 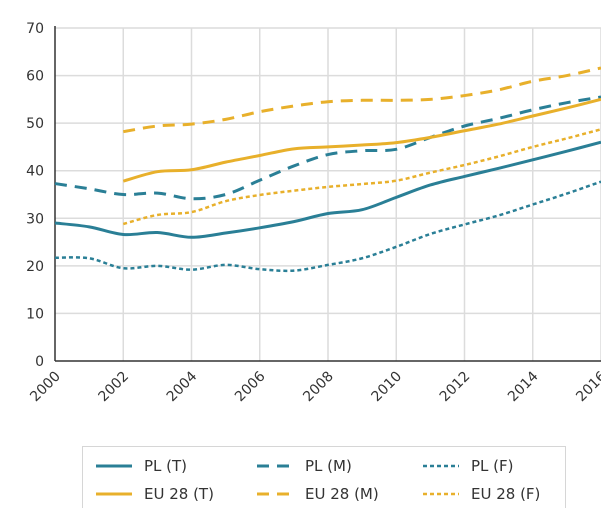 What do you see at coordinates (35, 77) in the screenshot?
I see `y-tick-label: 60` at bounding box center [35, 77].